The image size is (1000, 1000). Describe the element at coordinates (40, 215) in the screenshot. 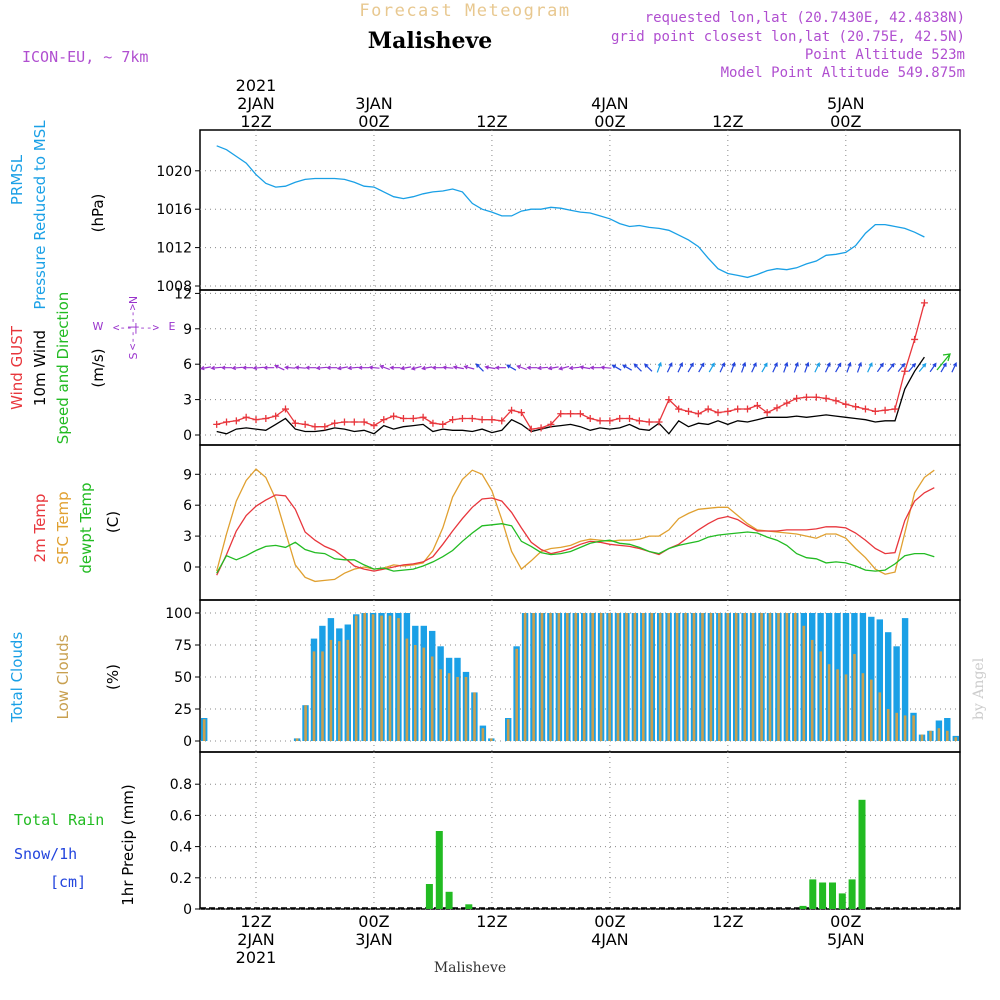

I see `pressure-label: Pressure Reduced to MSL` at that location.